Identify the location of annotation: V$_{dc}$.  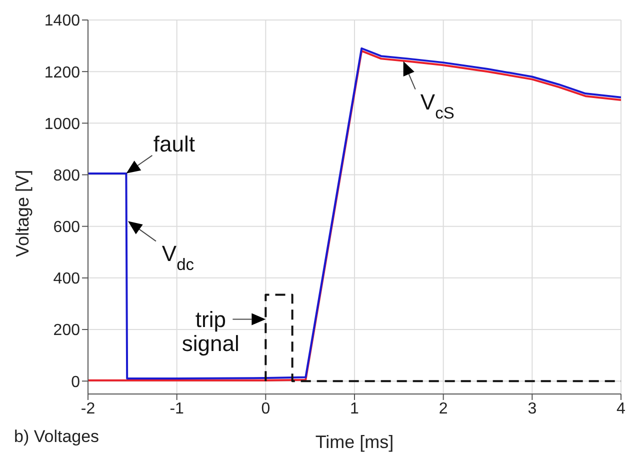
(178, 257).